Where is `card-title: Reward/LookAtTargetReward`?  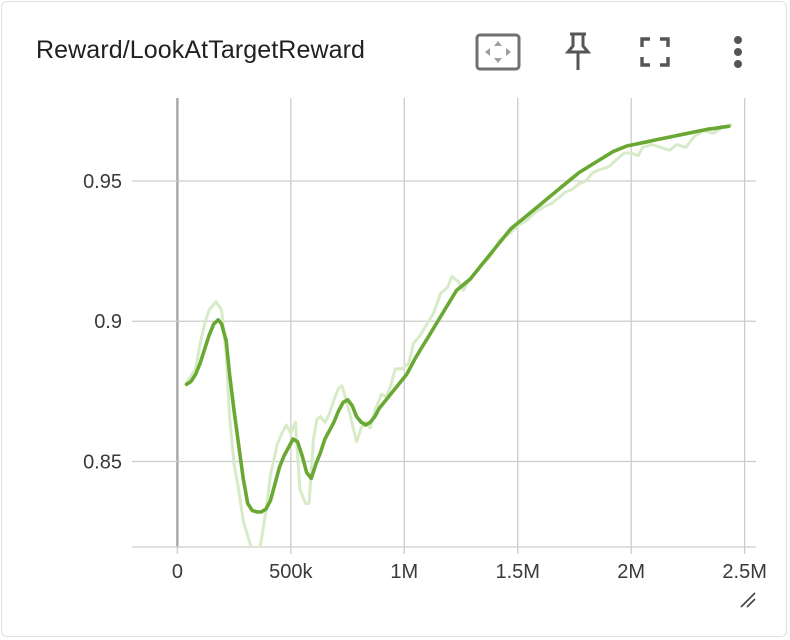 card-title: Reward/LookAtTargetReward is located at coordinates (201, 50).